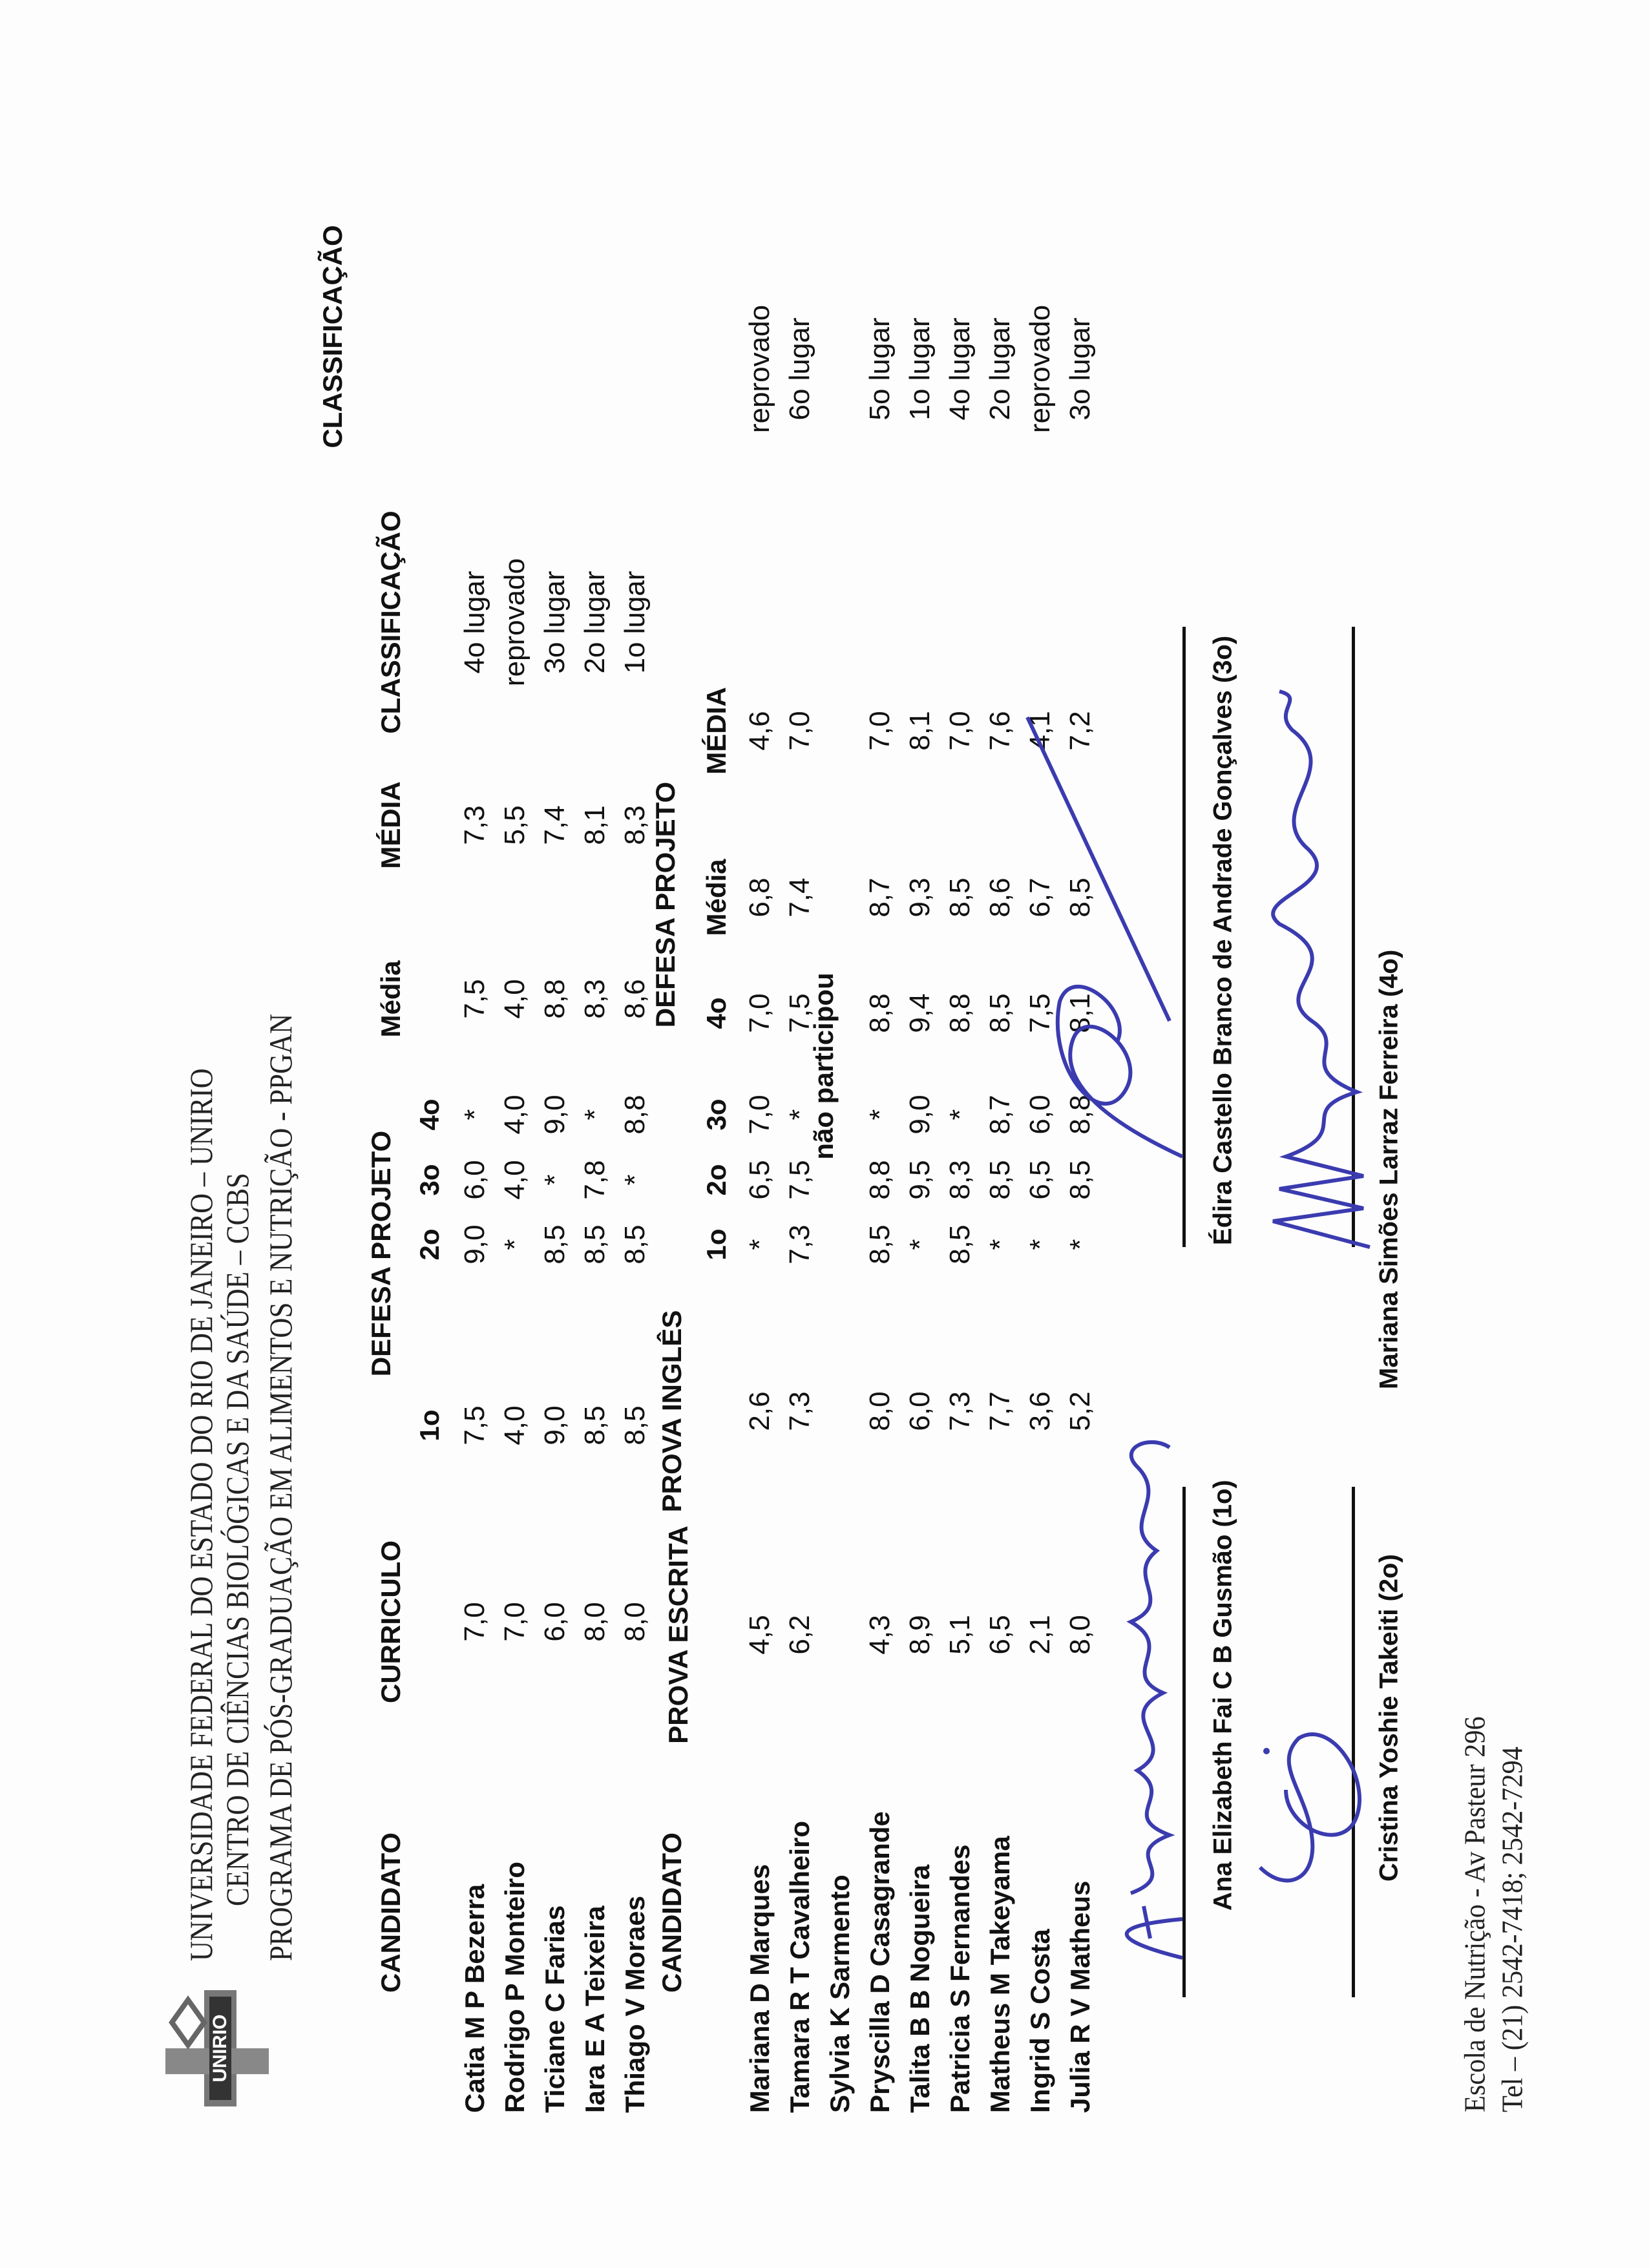 Image resolution: width=1649 pixels, height=2268 pixels. I want to click on column-header-media-defesa: Média, so click(391, 999).